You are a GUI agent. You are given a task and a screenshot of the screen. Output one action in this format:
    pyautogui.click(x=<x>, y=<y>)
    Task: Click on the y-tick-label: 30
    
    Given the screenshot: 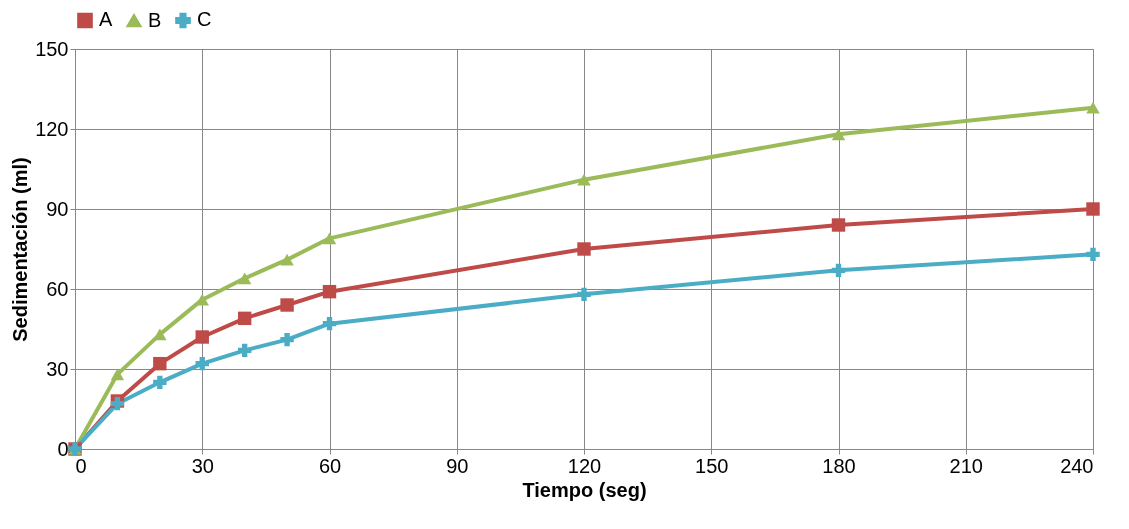 What is the action you would take?
    pyautogui.click(x=57, y=368)
    